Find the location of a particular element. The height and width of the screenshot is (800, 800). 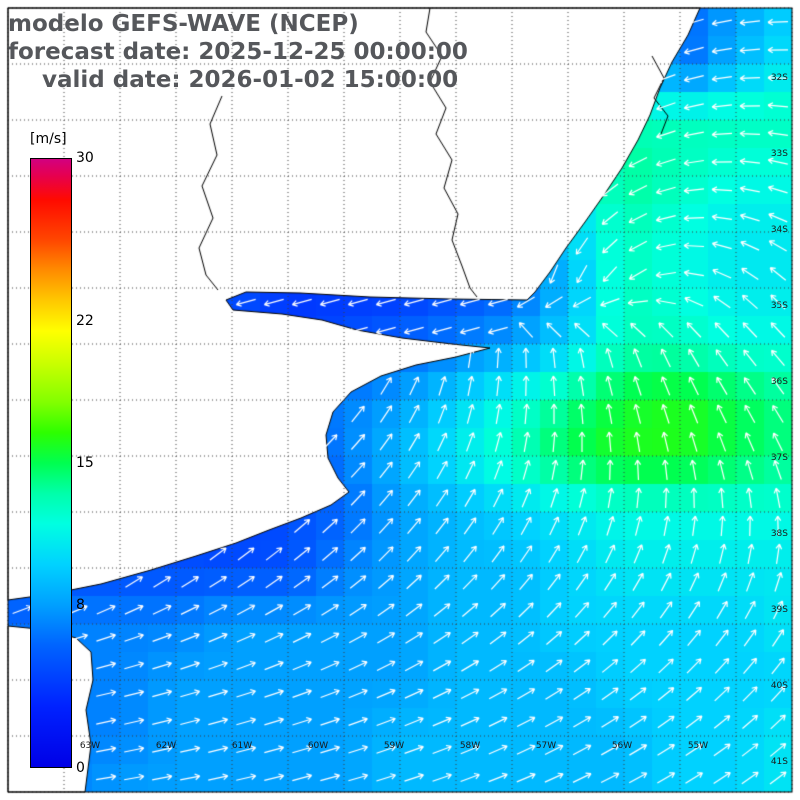

longitude-label: 60W is located at coordinates (318, 746).